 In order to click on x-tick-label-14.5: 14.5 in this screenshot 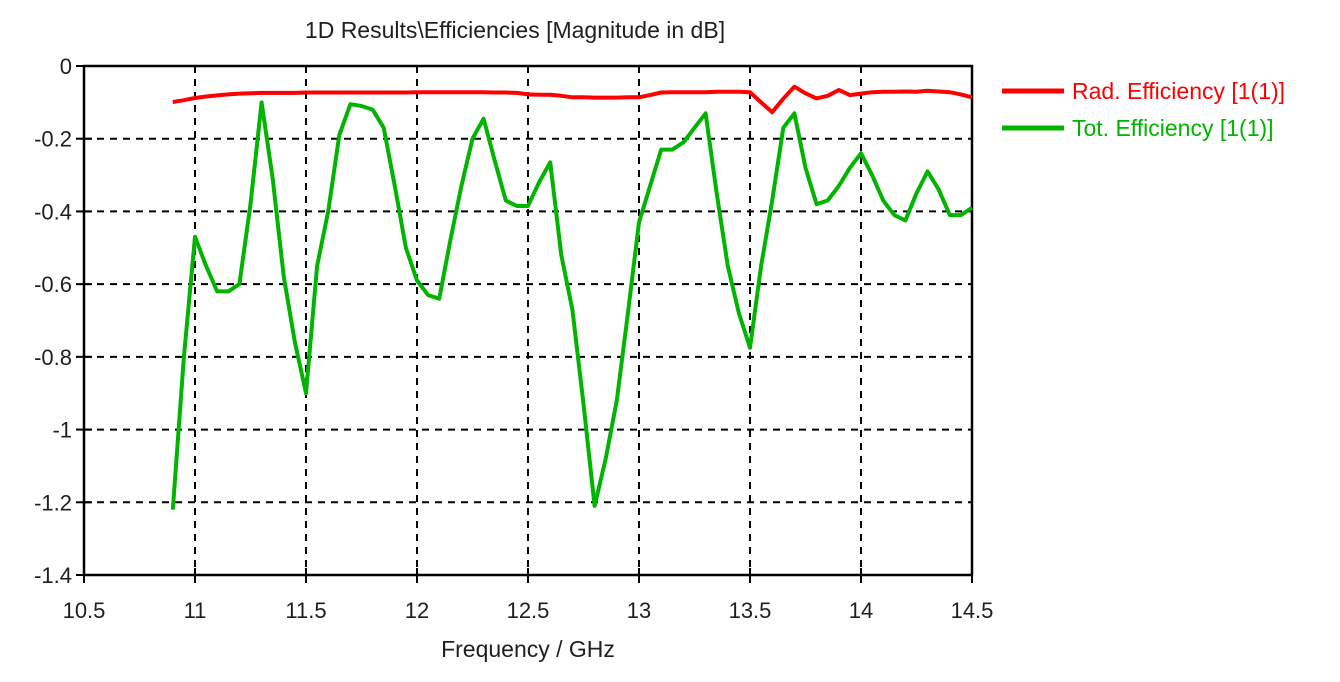, I will do `click(972, 610)`.